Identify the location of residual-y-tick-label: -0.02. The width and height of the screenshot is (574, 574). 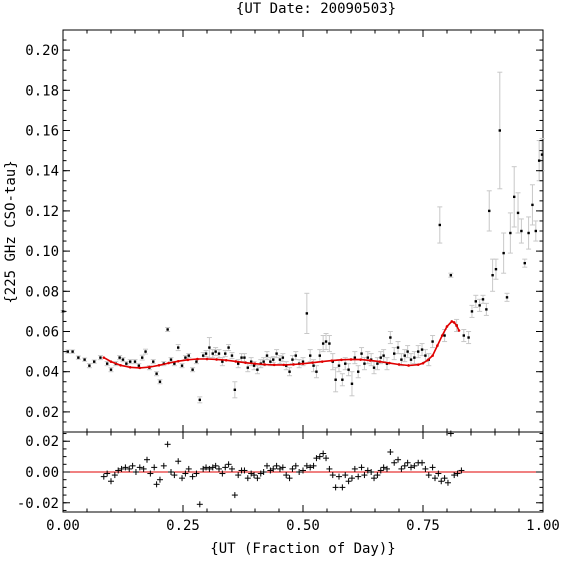
(38, 504).